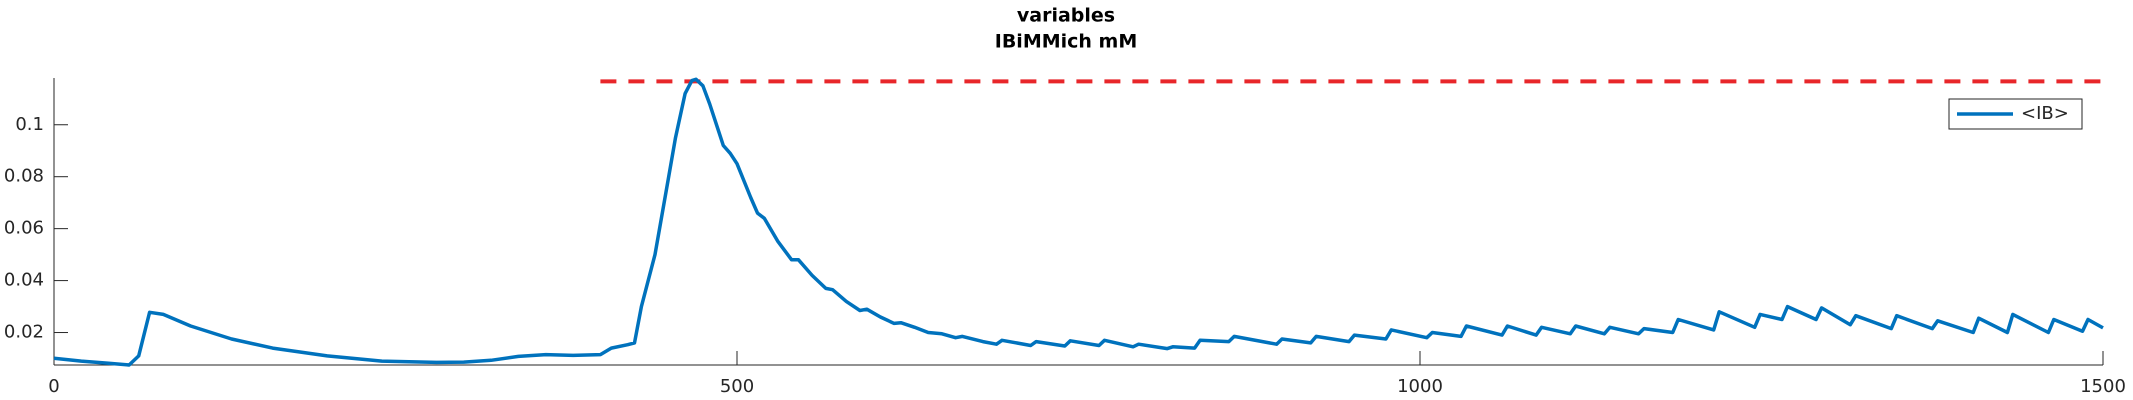  I want to click on chart-title: variables, so click(1066, 16).